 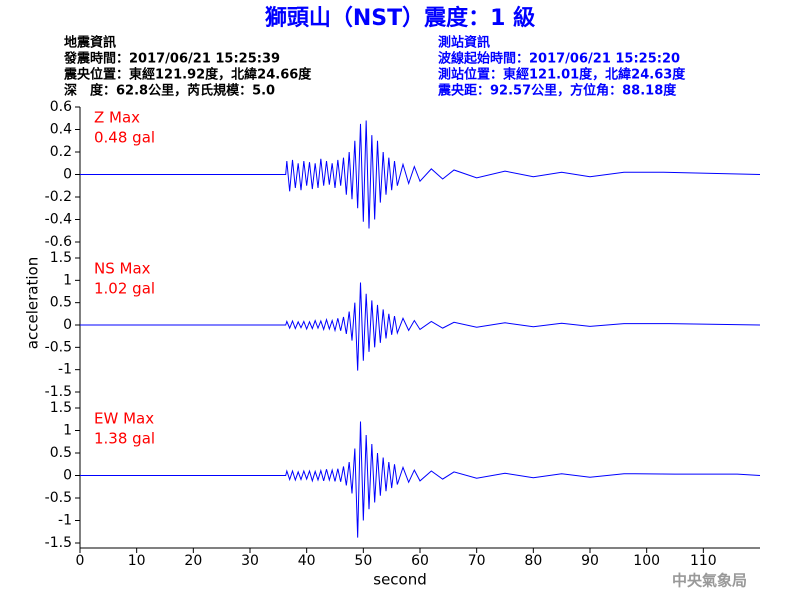 What do you see at coordinates (307, 561) in the screenshot?
I see `x-tick-label: 40` at bounding box center [307, 561].